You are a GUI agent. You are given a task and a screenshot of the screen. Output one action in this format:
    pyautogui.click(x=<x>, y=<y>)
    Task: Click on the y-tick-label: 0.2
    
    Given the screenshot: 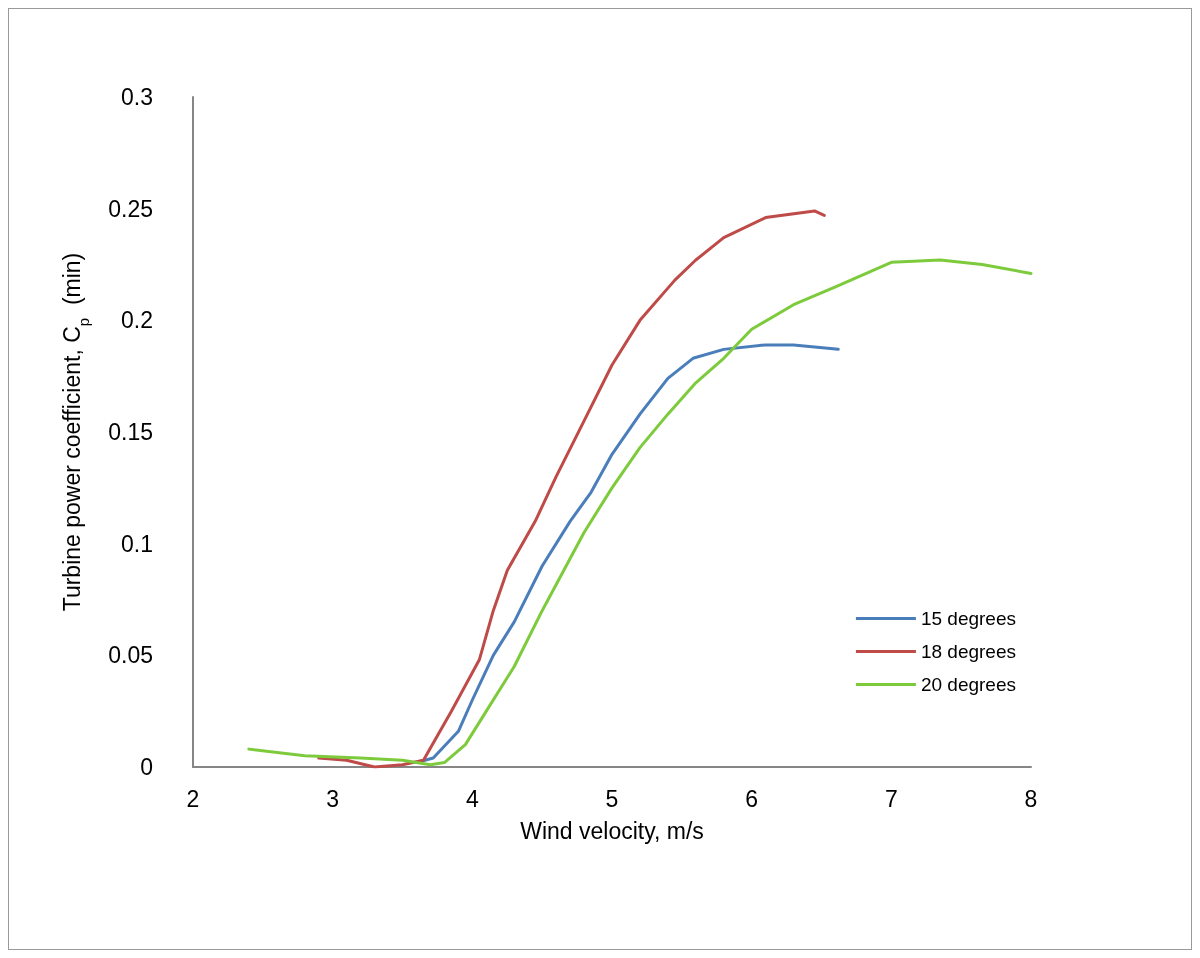 What is the action you would take?
    pyautogui.click(x=137, y=320)
    